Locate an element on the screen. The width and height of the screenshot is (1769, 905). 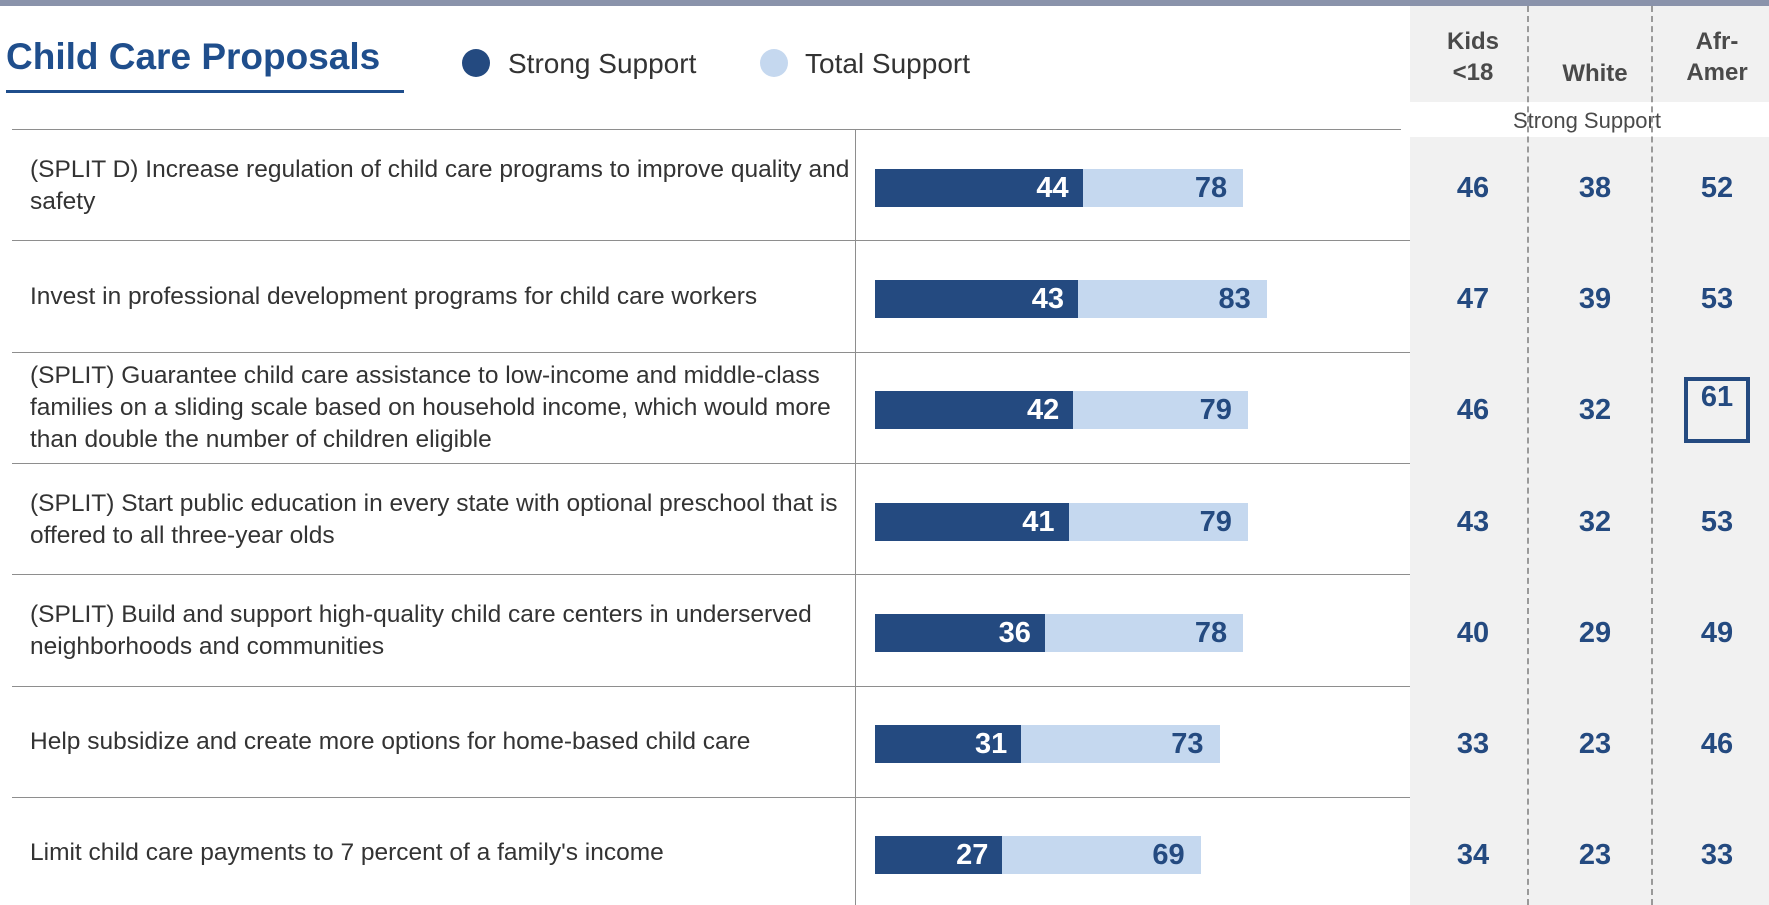
demo-header-afr-line2: Amer is located at coordinates (1717, 73).